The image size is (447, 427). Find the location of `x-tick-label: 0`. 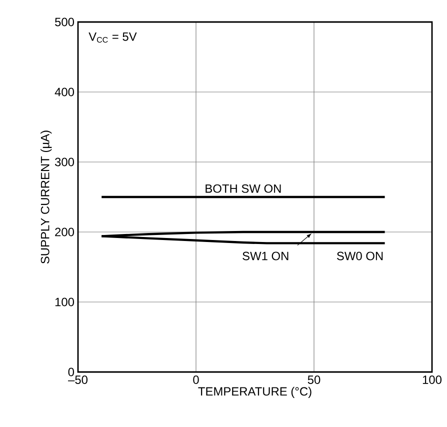

x-tick-label: 0 is located at coordinates (196, 380).